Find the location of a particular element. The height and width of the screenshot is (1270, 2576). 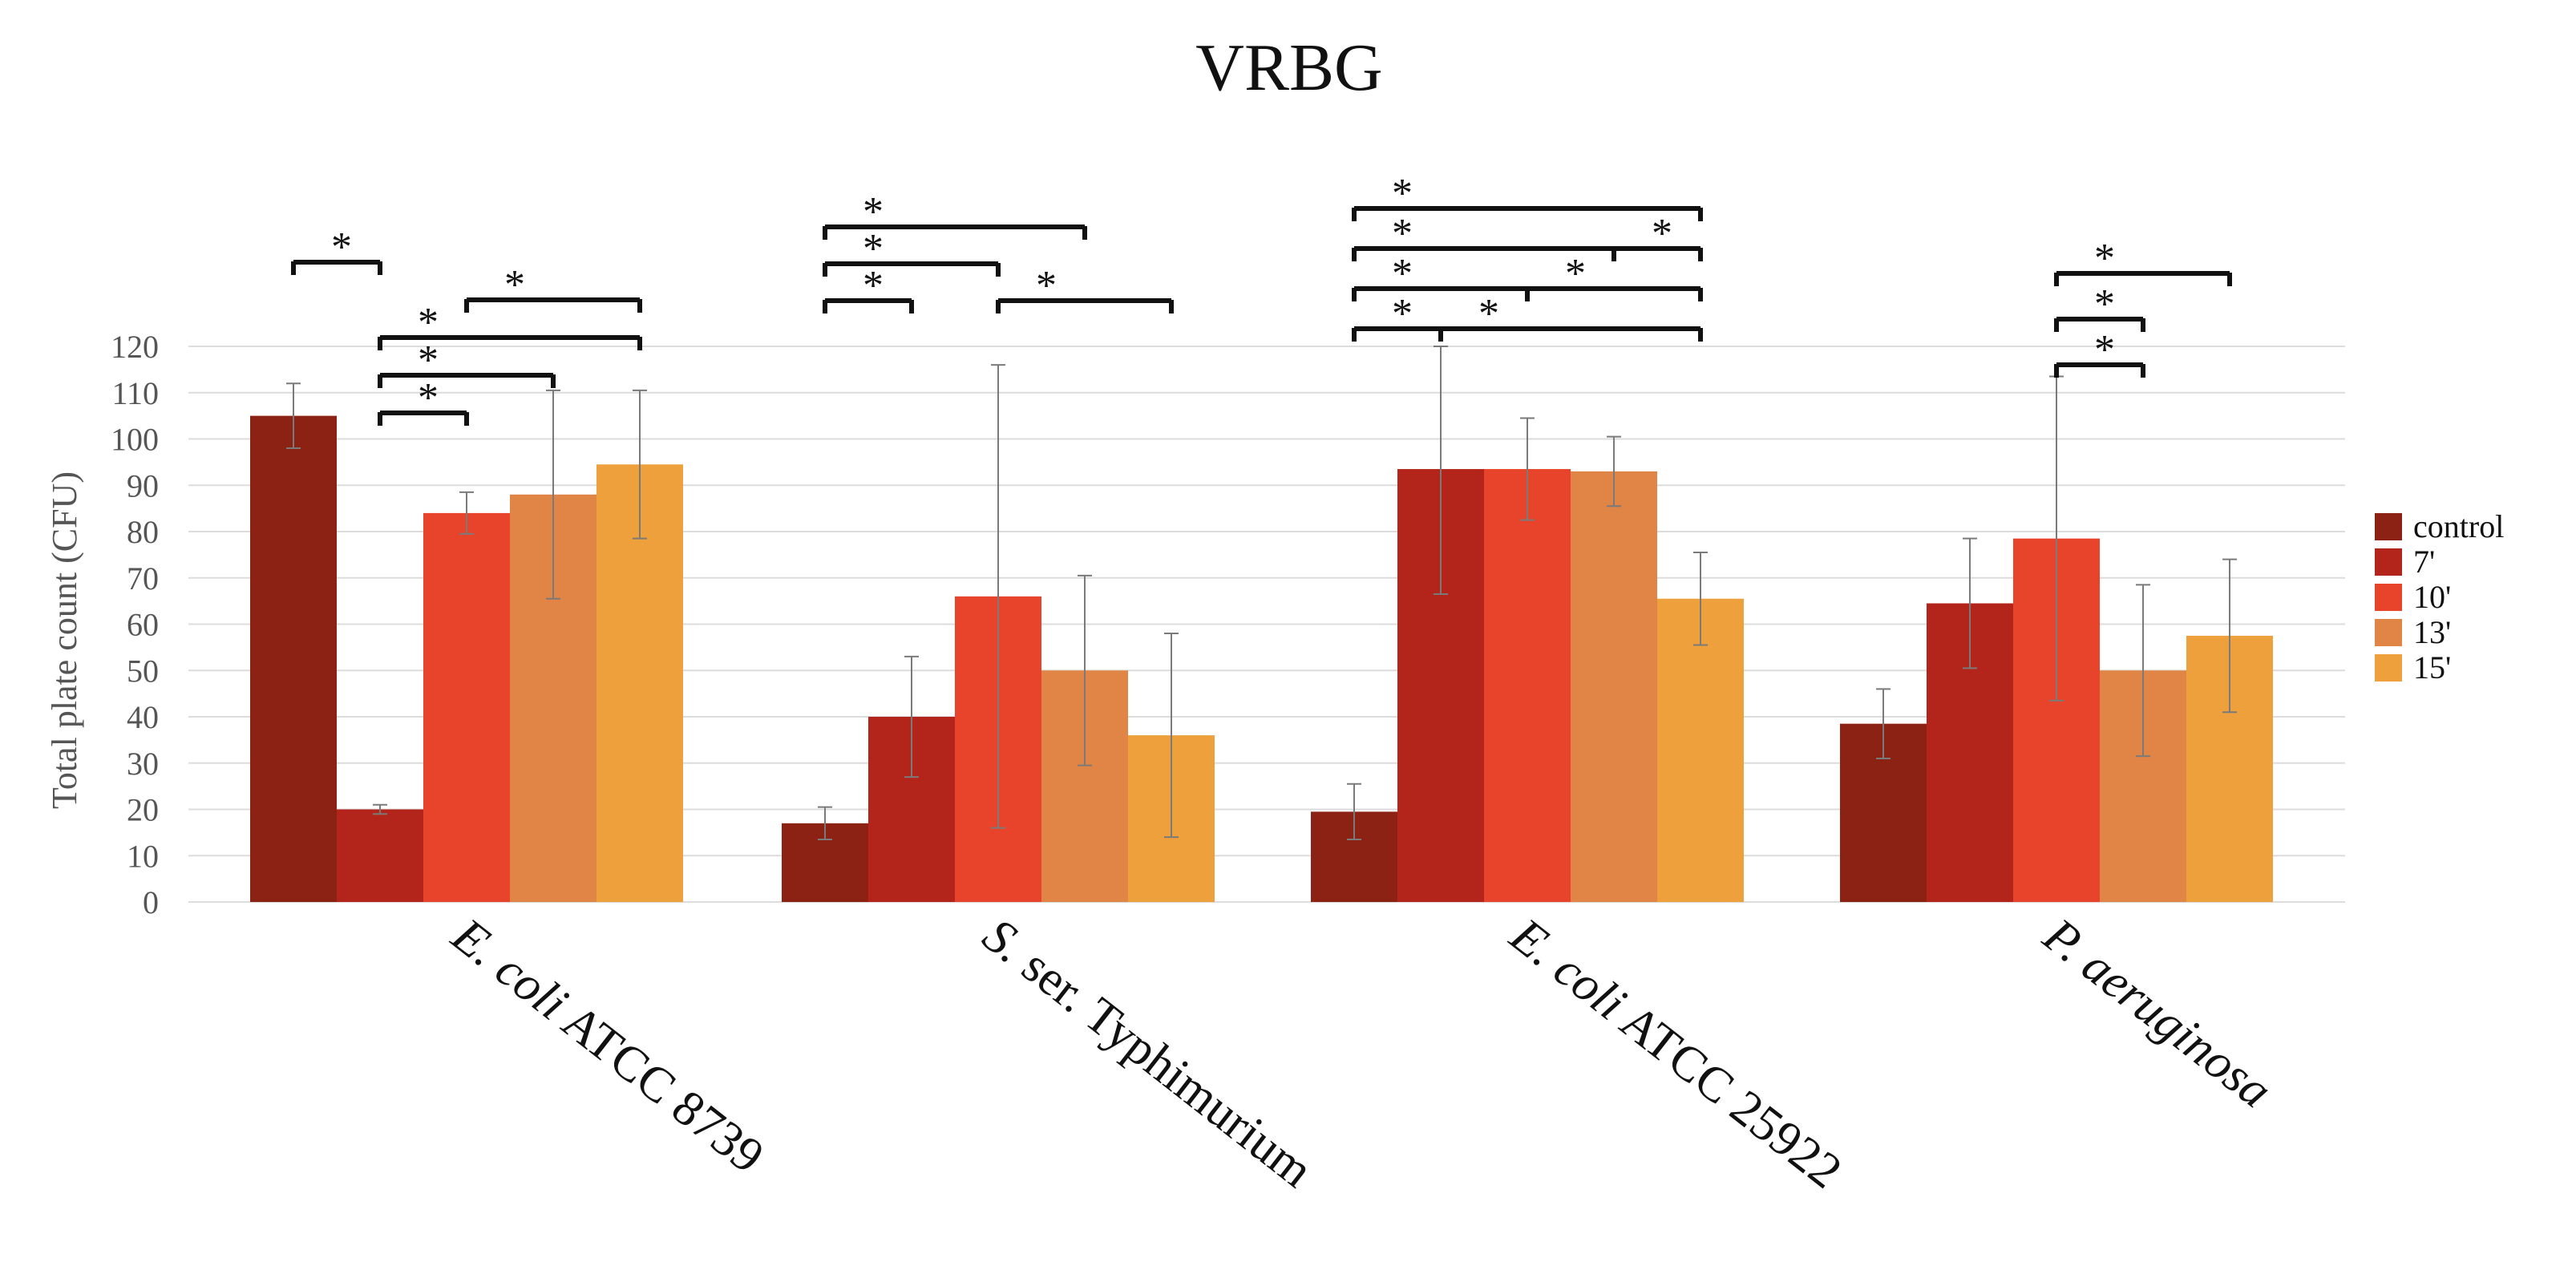

y-tick-label: 40 is located at coordinates (143, 717).